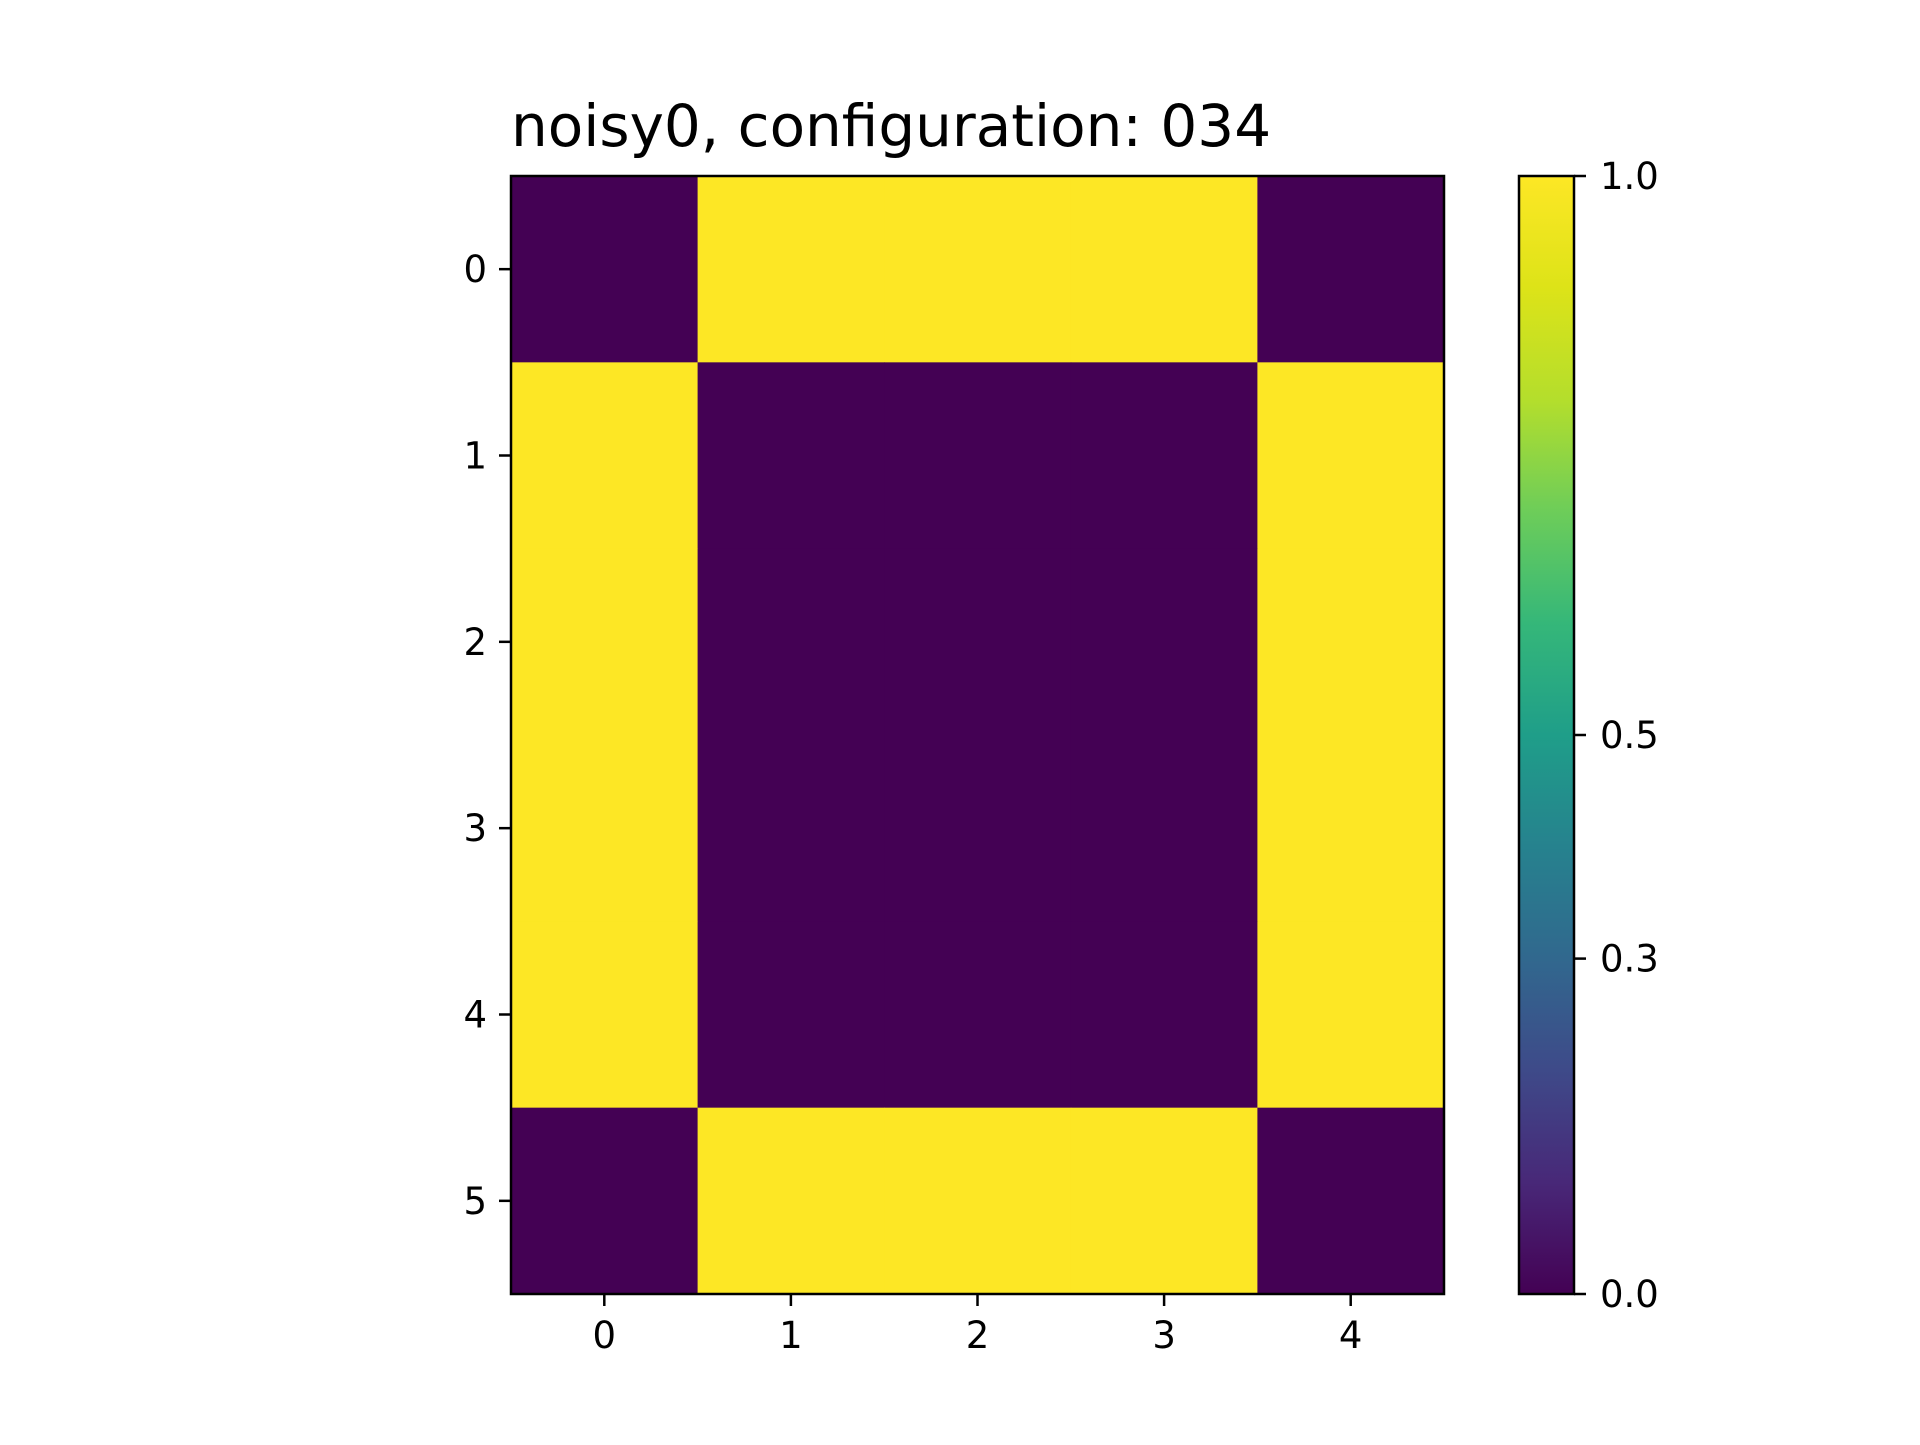  I want to click on x-tick-label: 4, so click(1351, 1335).